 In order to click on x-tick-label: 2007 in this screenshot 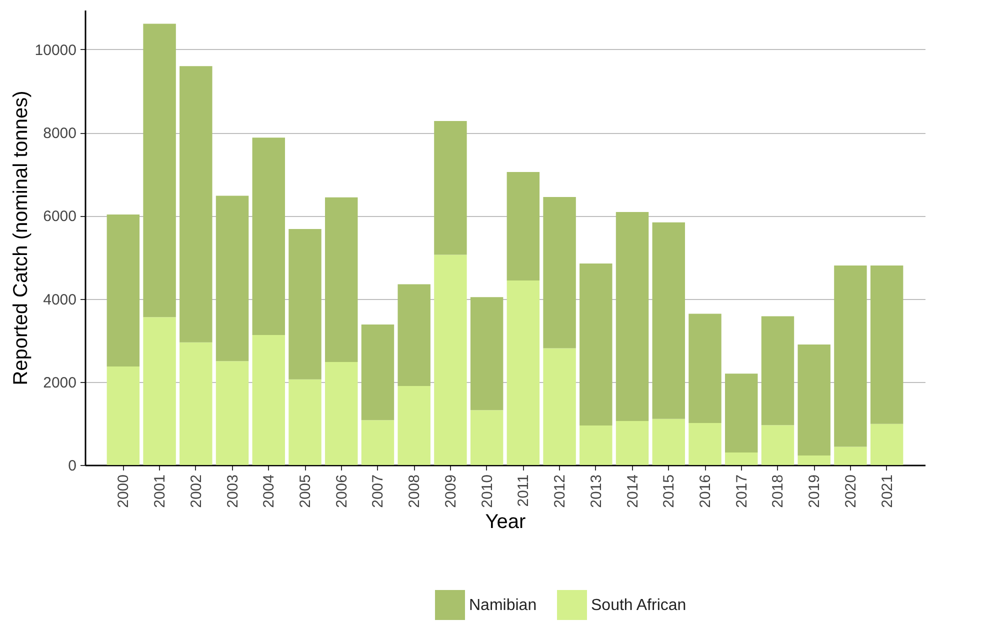, I will do `click(378, 491)`.